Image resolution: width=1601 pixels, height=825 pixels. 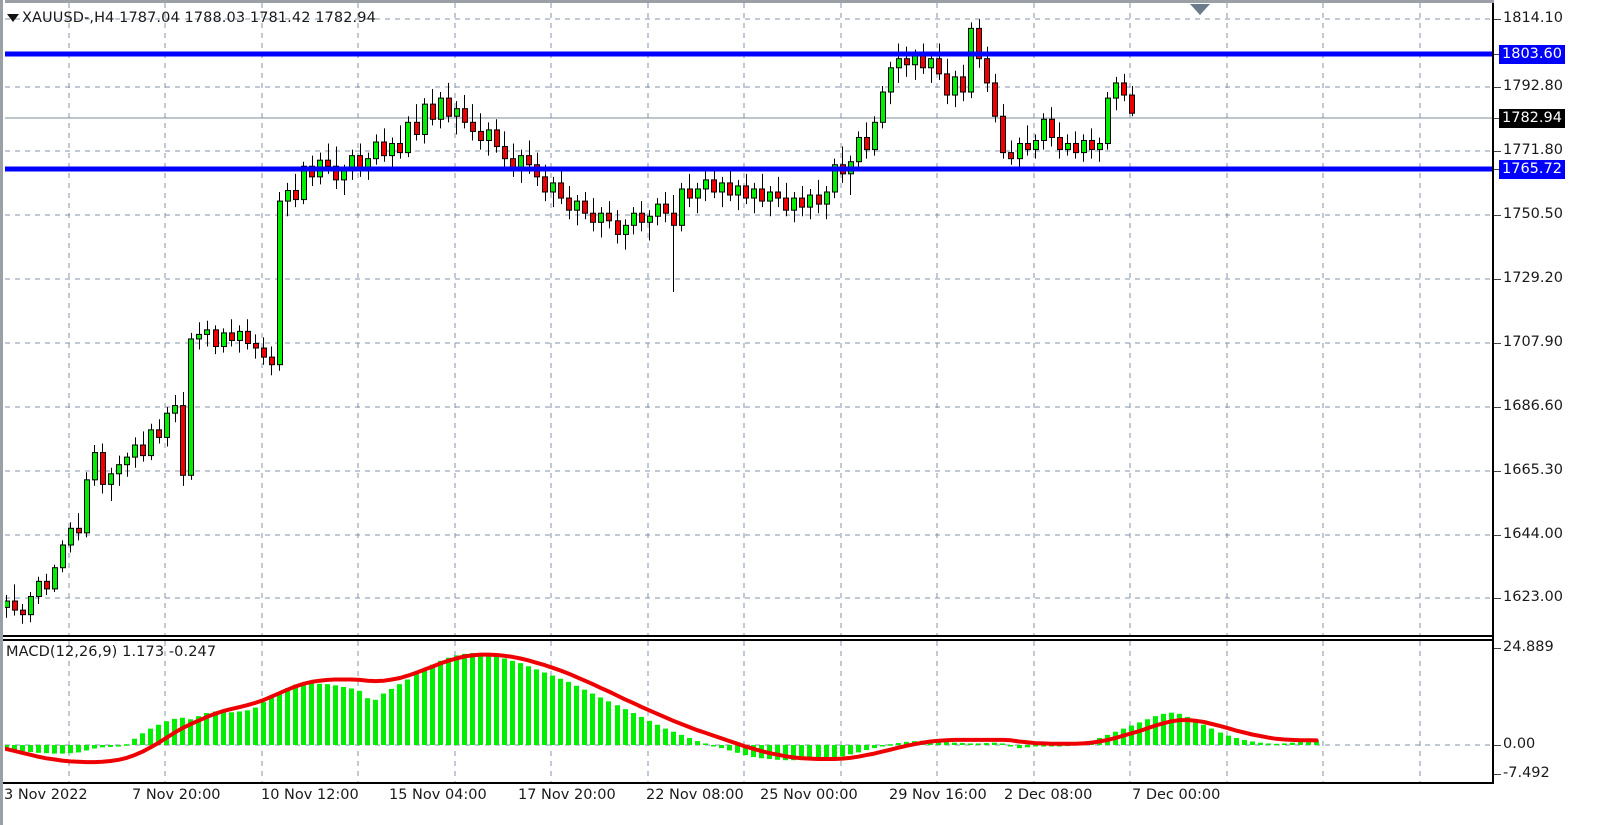 I want to click on plot-right-border, so click(x=1493, y=392).